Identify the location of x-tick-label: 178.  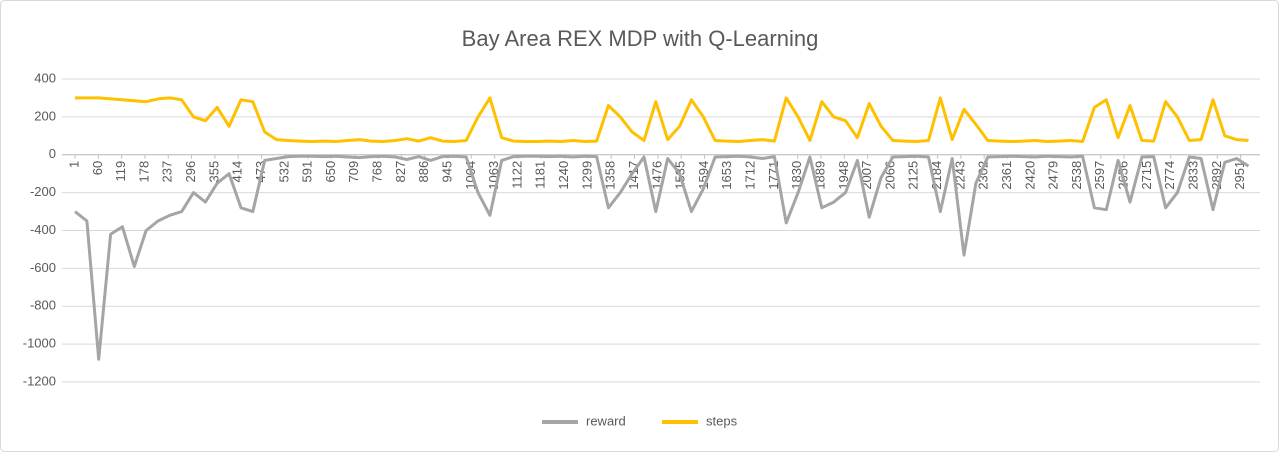
(143, 172).